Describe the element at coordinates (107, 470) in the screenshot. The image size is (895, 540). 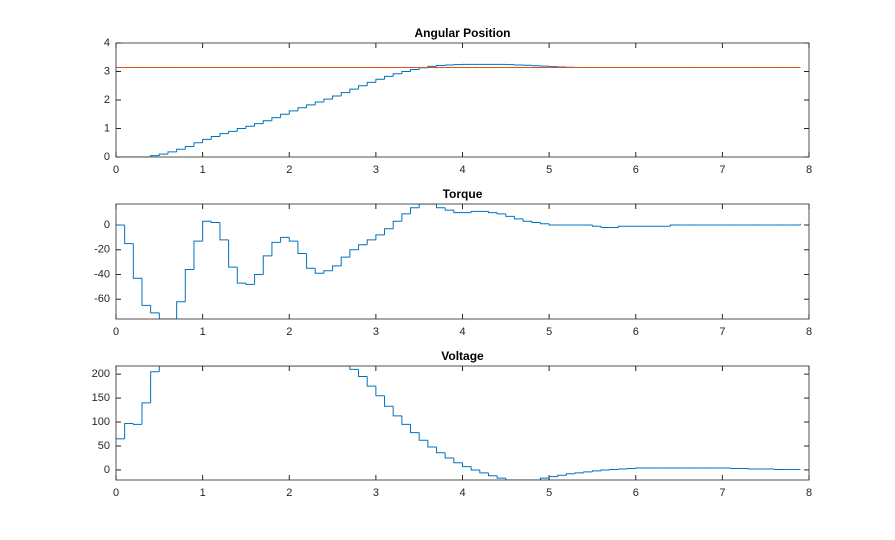
I see `y-tick-label: 0` at that location.